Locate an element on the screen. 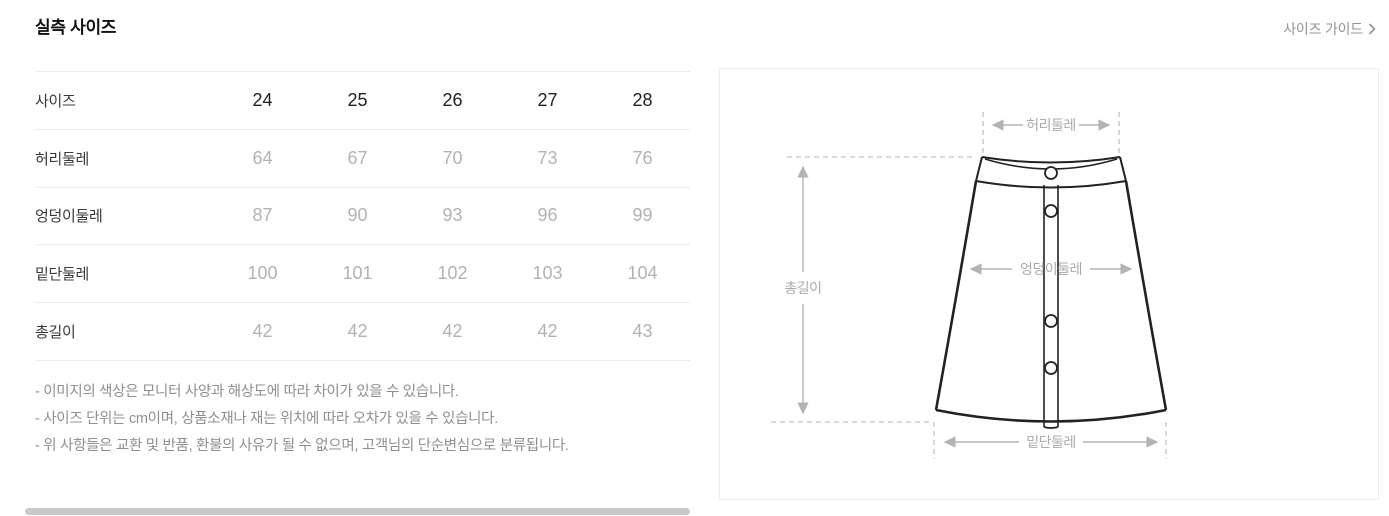  cell-value: 87 is located at coordinates (262, 215).